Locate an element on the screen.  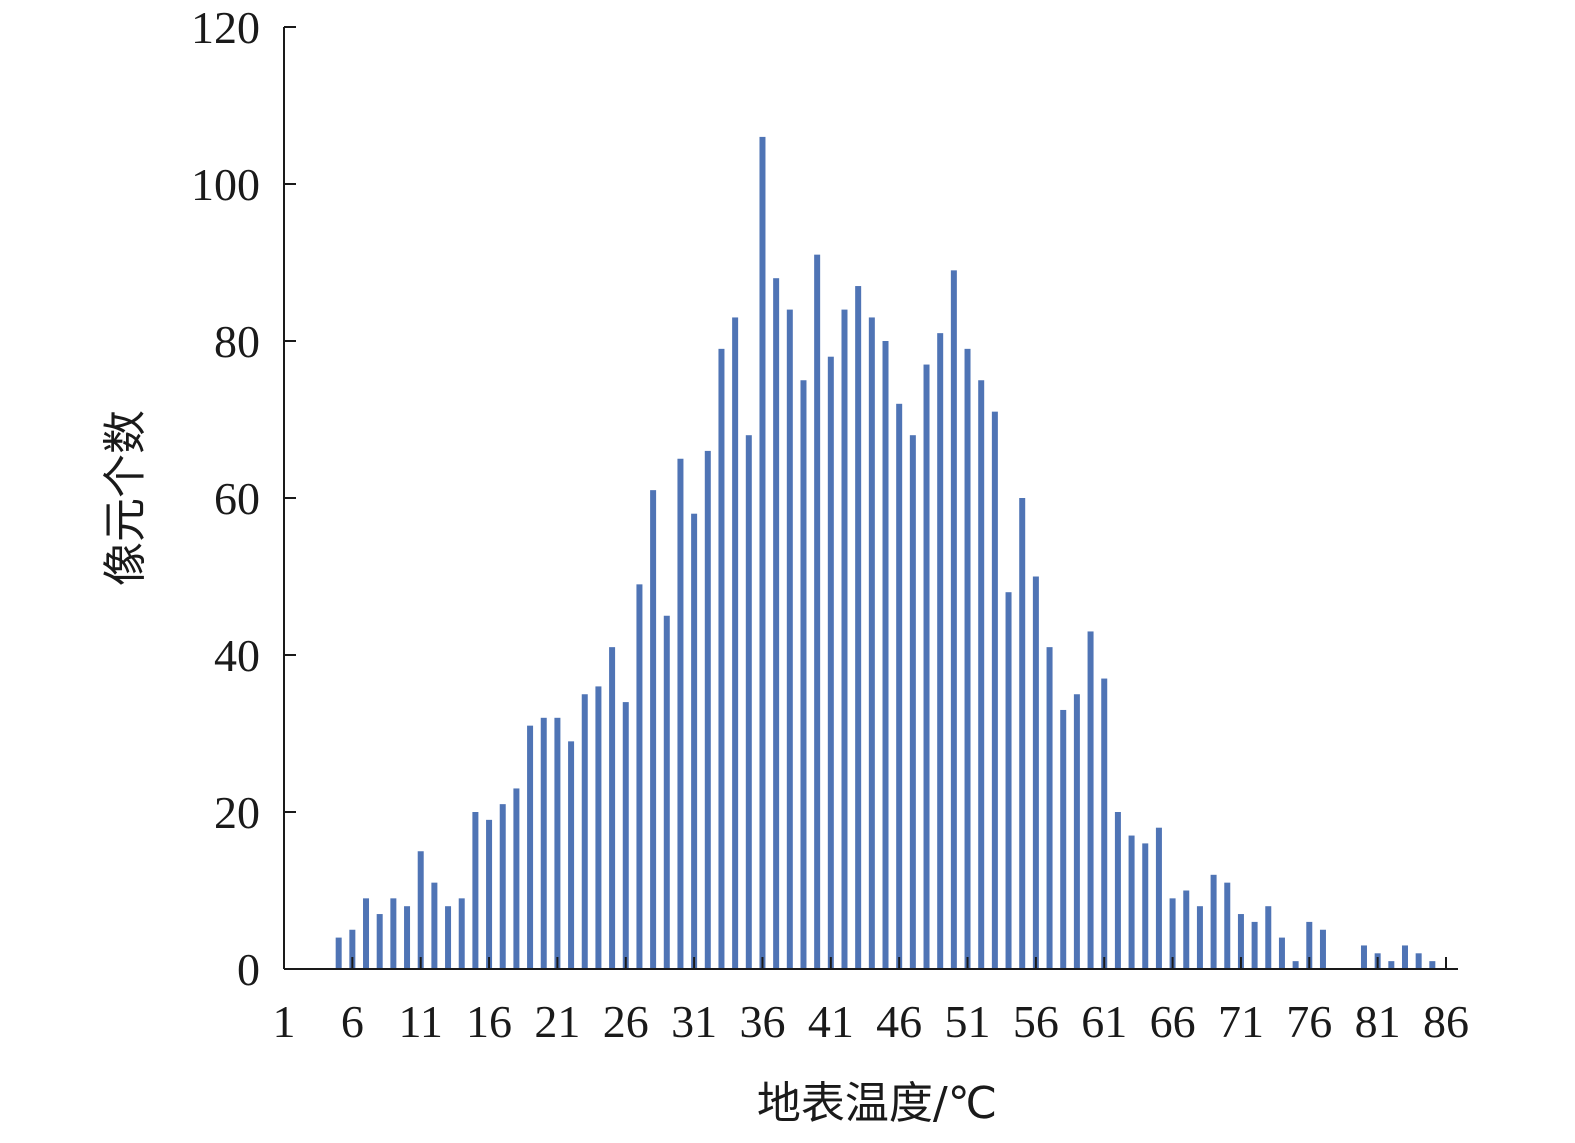
y-tick-label: 100 is located at coordinates (225, 184).